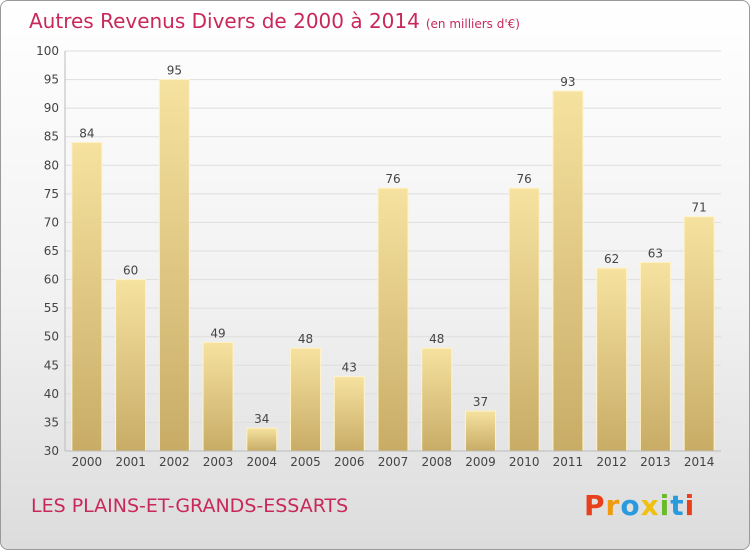 The image size is (750, 550). I want to click on y-tick-label: 70, so click(51, 222).